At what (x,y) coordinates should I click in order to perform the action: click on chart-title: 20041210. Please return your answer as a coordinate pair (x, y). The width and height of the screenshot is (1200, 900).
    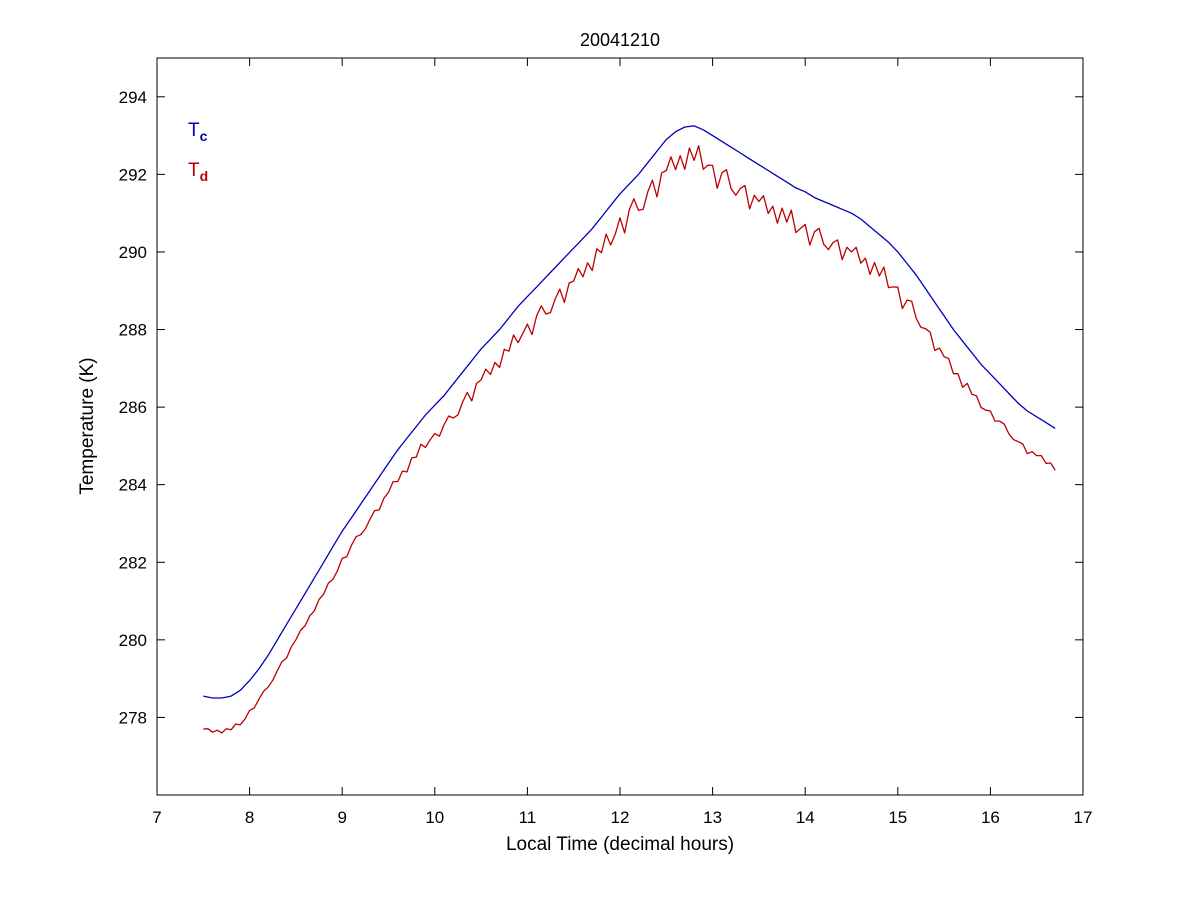
    Looking at the image, I should click on (620, 40).